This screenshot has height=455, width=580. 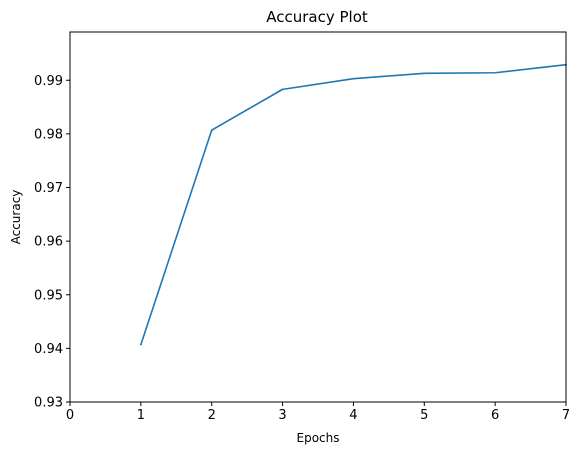 I want to click on x-tick-label: 3, so click(x=282, y=415).